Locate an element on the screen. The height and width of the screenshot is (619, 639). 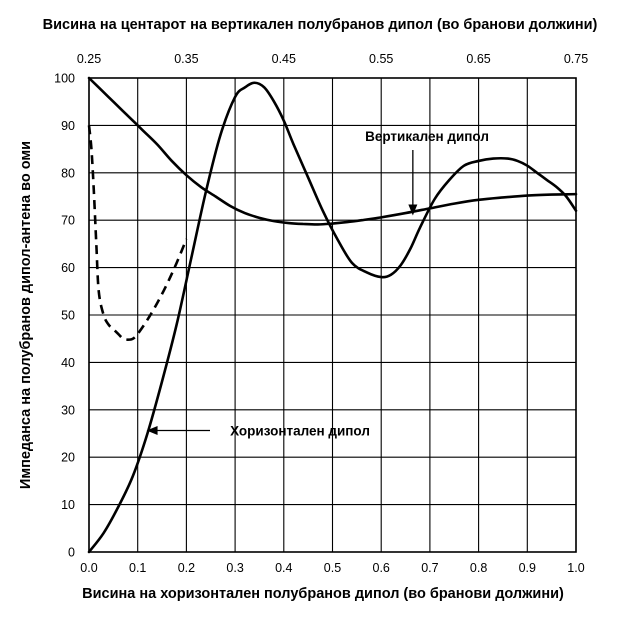
x-tick-label: 0.7 is located at coordinates (429, 568).